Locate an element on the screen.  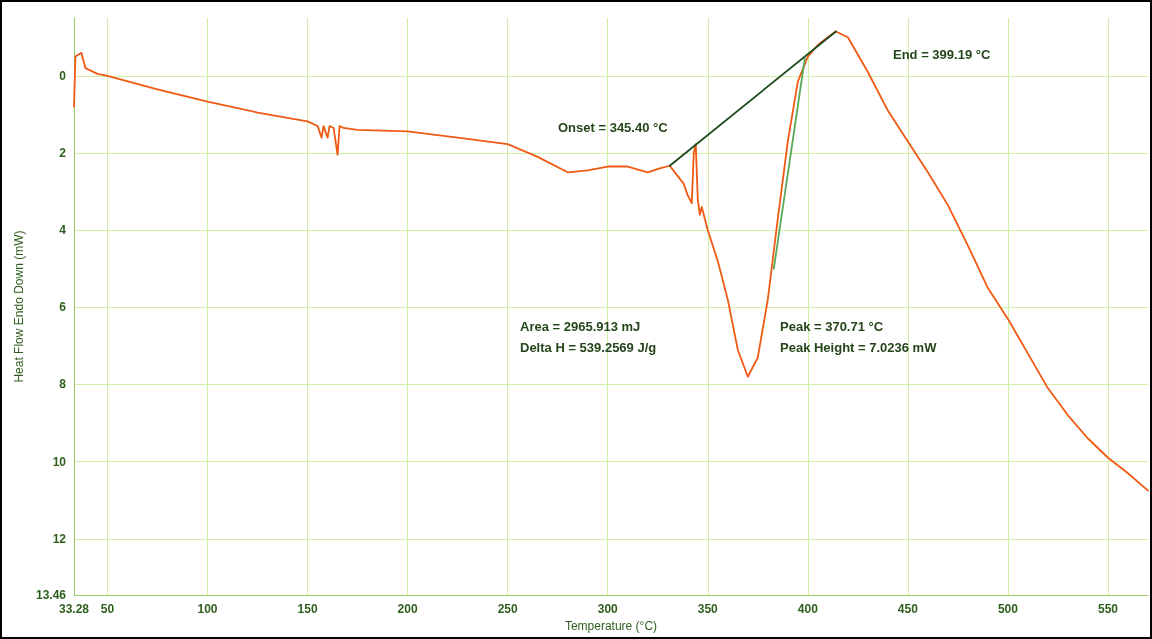
x-tick-label: 350 is located at coordinates (708, 609).